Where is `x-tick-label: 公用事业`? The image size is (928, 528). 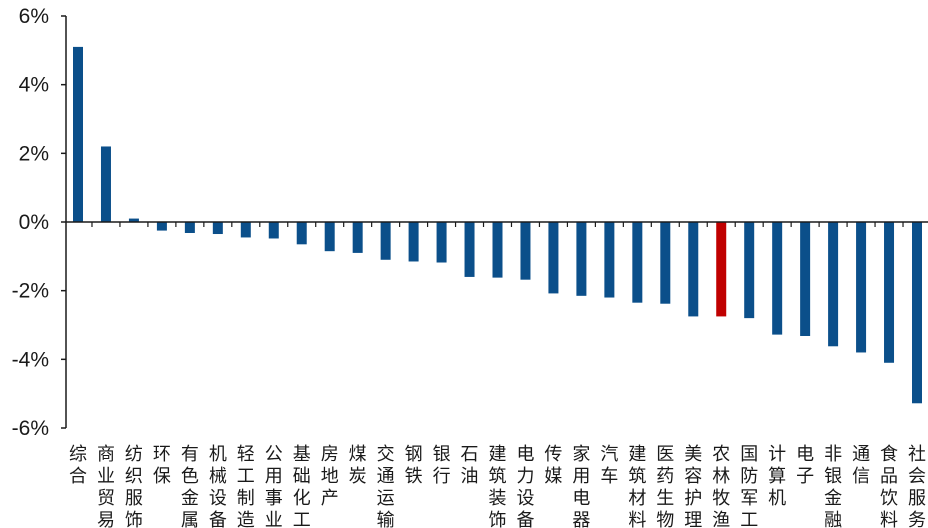 x-tick-label: 公用事业 is located at coordinates (274, 486).